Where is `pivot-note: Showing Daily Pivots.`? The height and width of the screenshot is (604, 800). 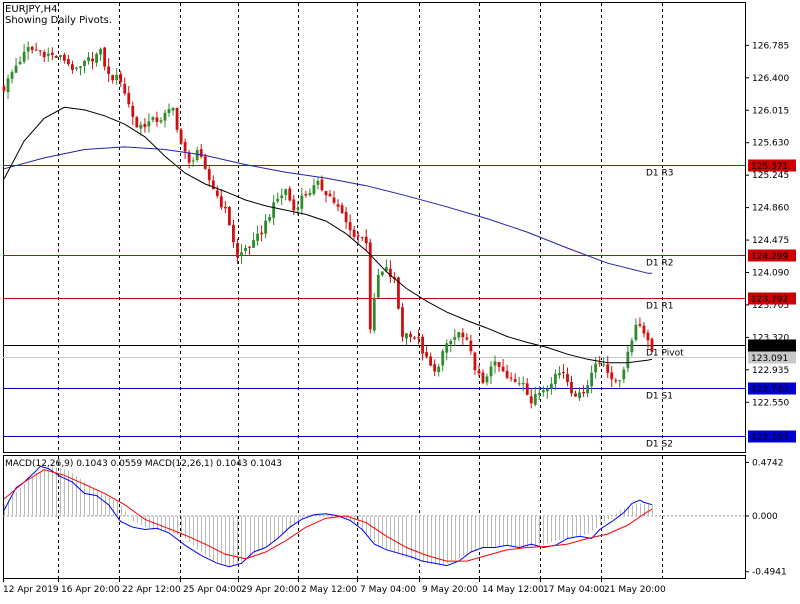 pivot-note: Showing Daily Pivots. is located at coordinates (59, 20).